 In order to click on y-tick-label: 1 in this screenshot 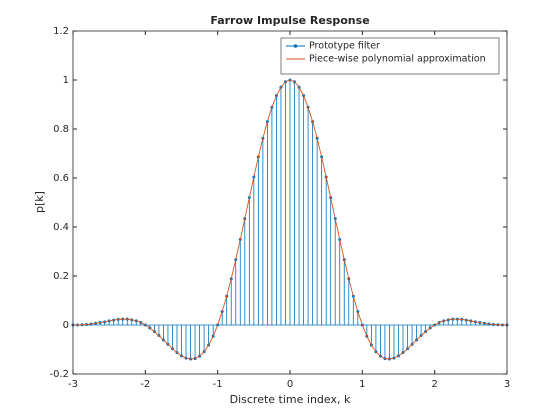, I will do `click(66, 80)`.